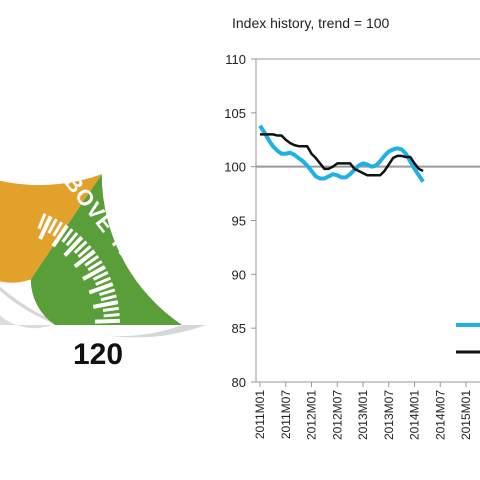 This screenshot has width=480, height=480. I want to click on gauge-hub, so click(26, 322).